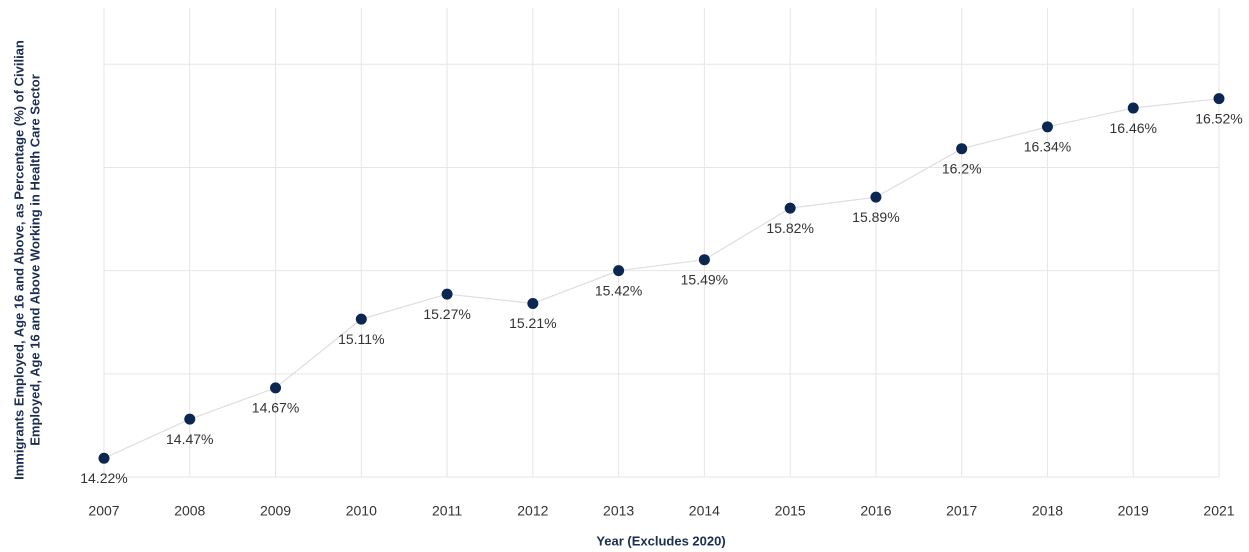 This screenshot has height=552, width=1249. What do you see at coordinates (704, 279) in the screenshot?
I see `data-label: 15.49%` at bounding box center [704, 279].